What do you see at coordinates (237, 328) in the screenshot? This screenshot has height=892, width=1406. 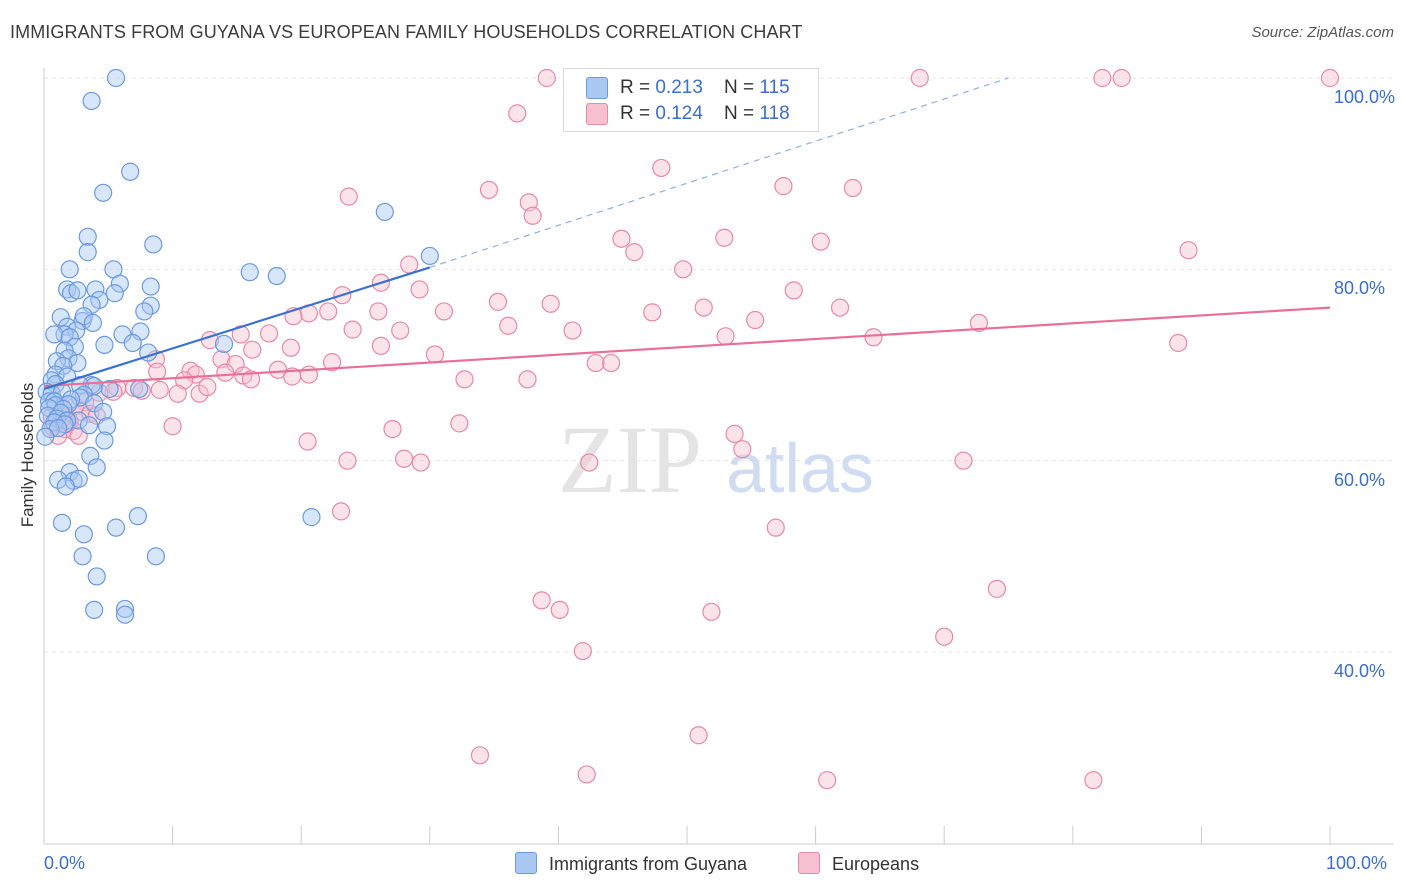 I see `trend-line-guyana` at bounding box center [237, 328].